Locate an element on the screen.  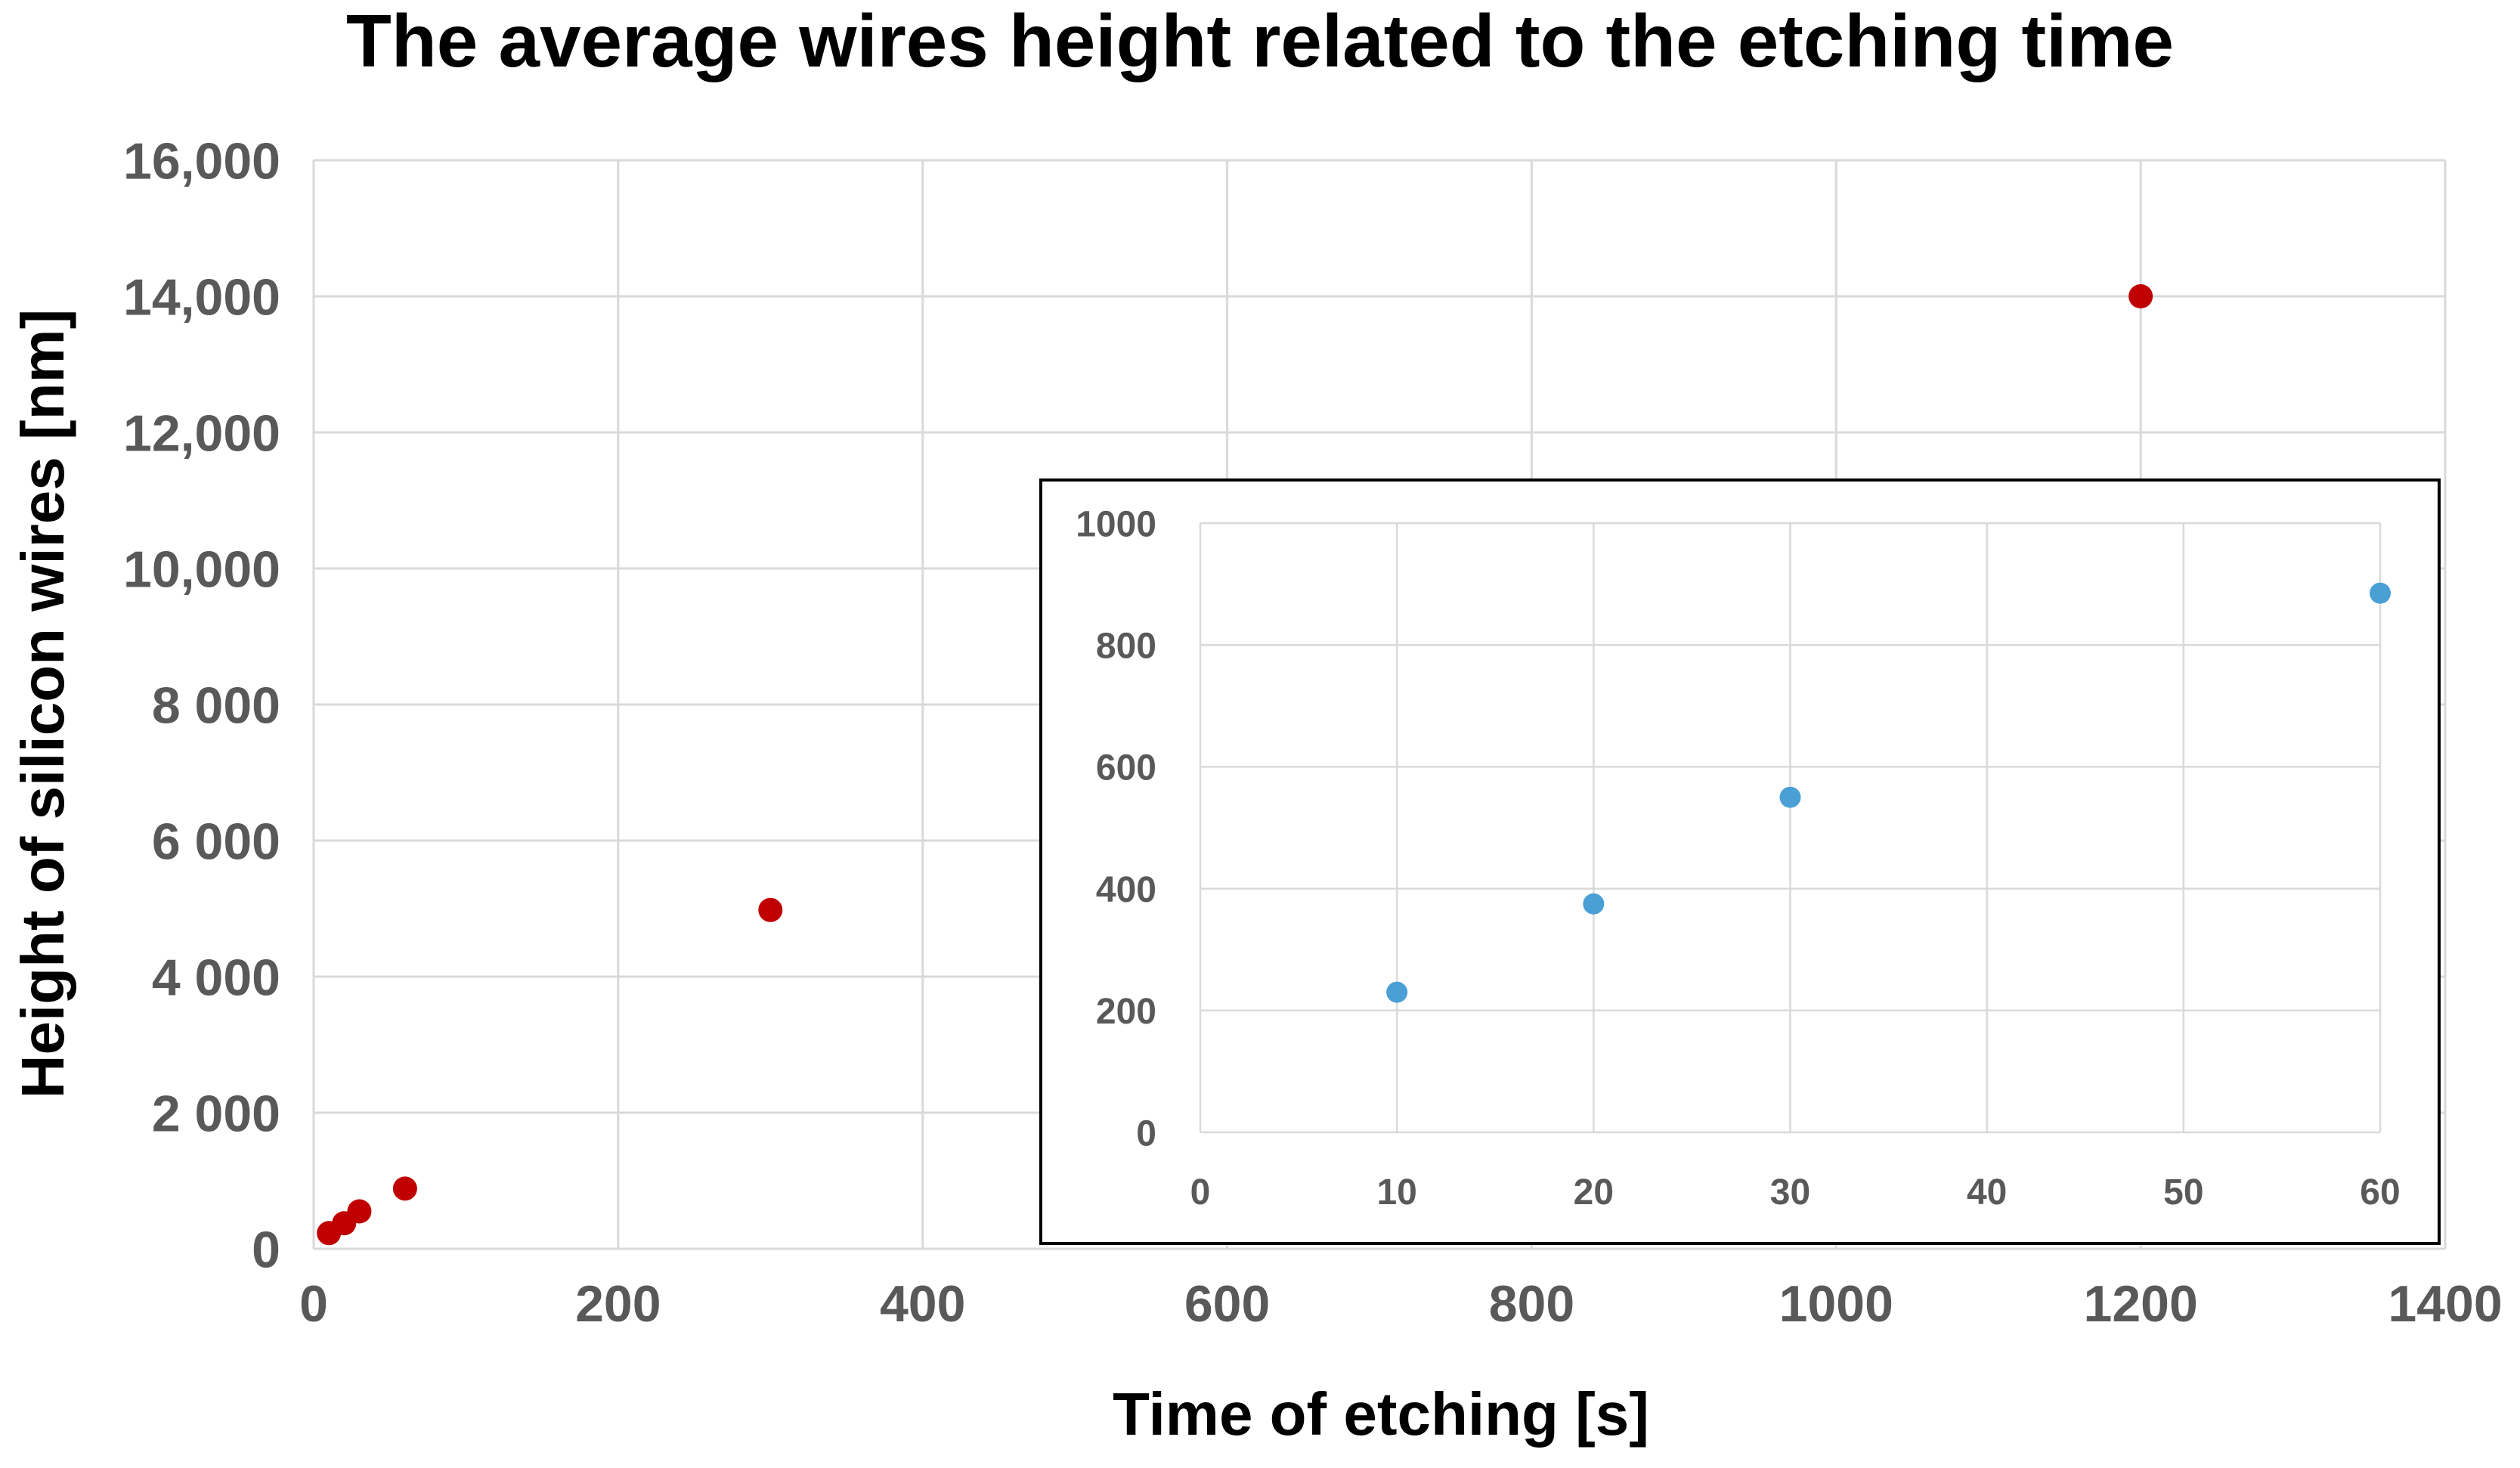
inset-y-tick-label: 1000 is located at coordinates (1116, 524).